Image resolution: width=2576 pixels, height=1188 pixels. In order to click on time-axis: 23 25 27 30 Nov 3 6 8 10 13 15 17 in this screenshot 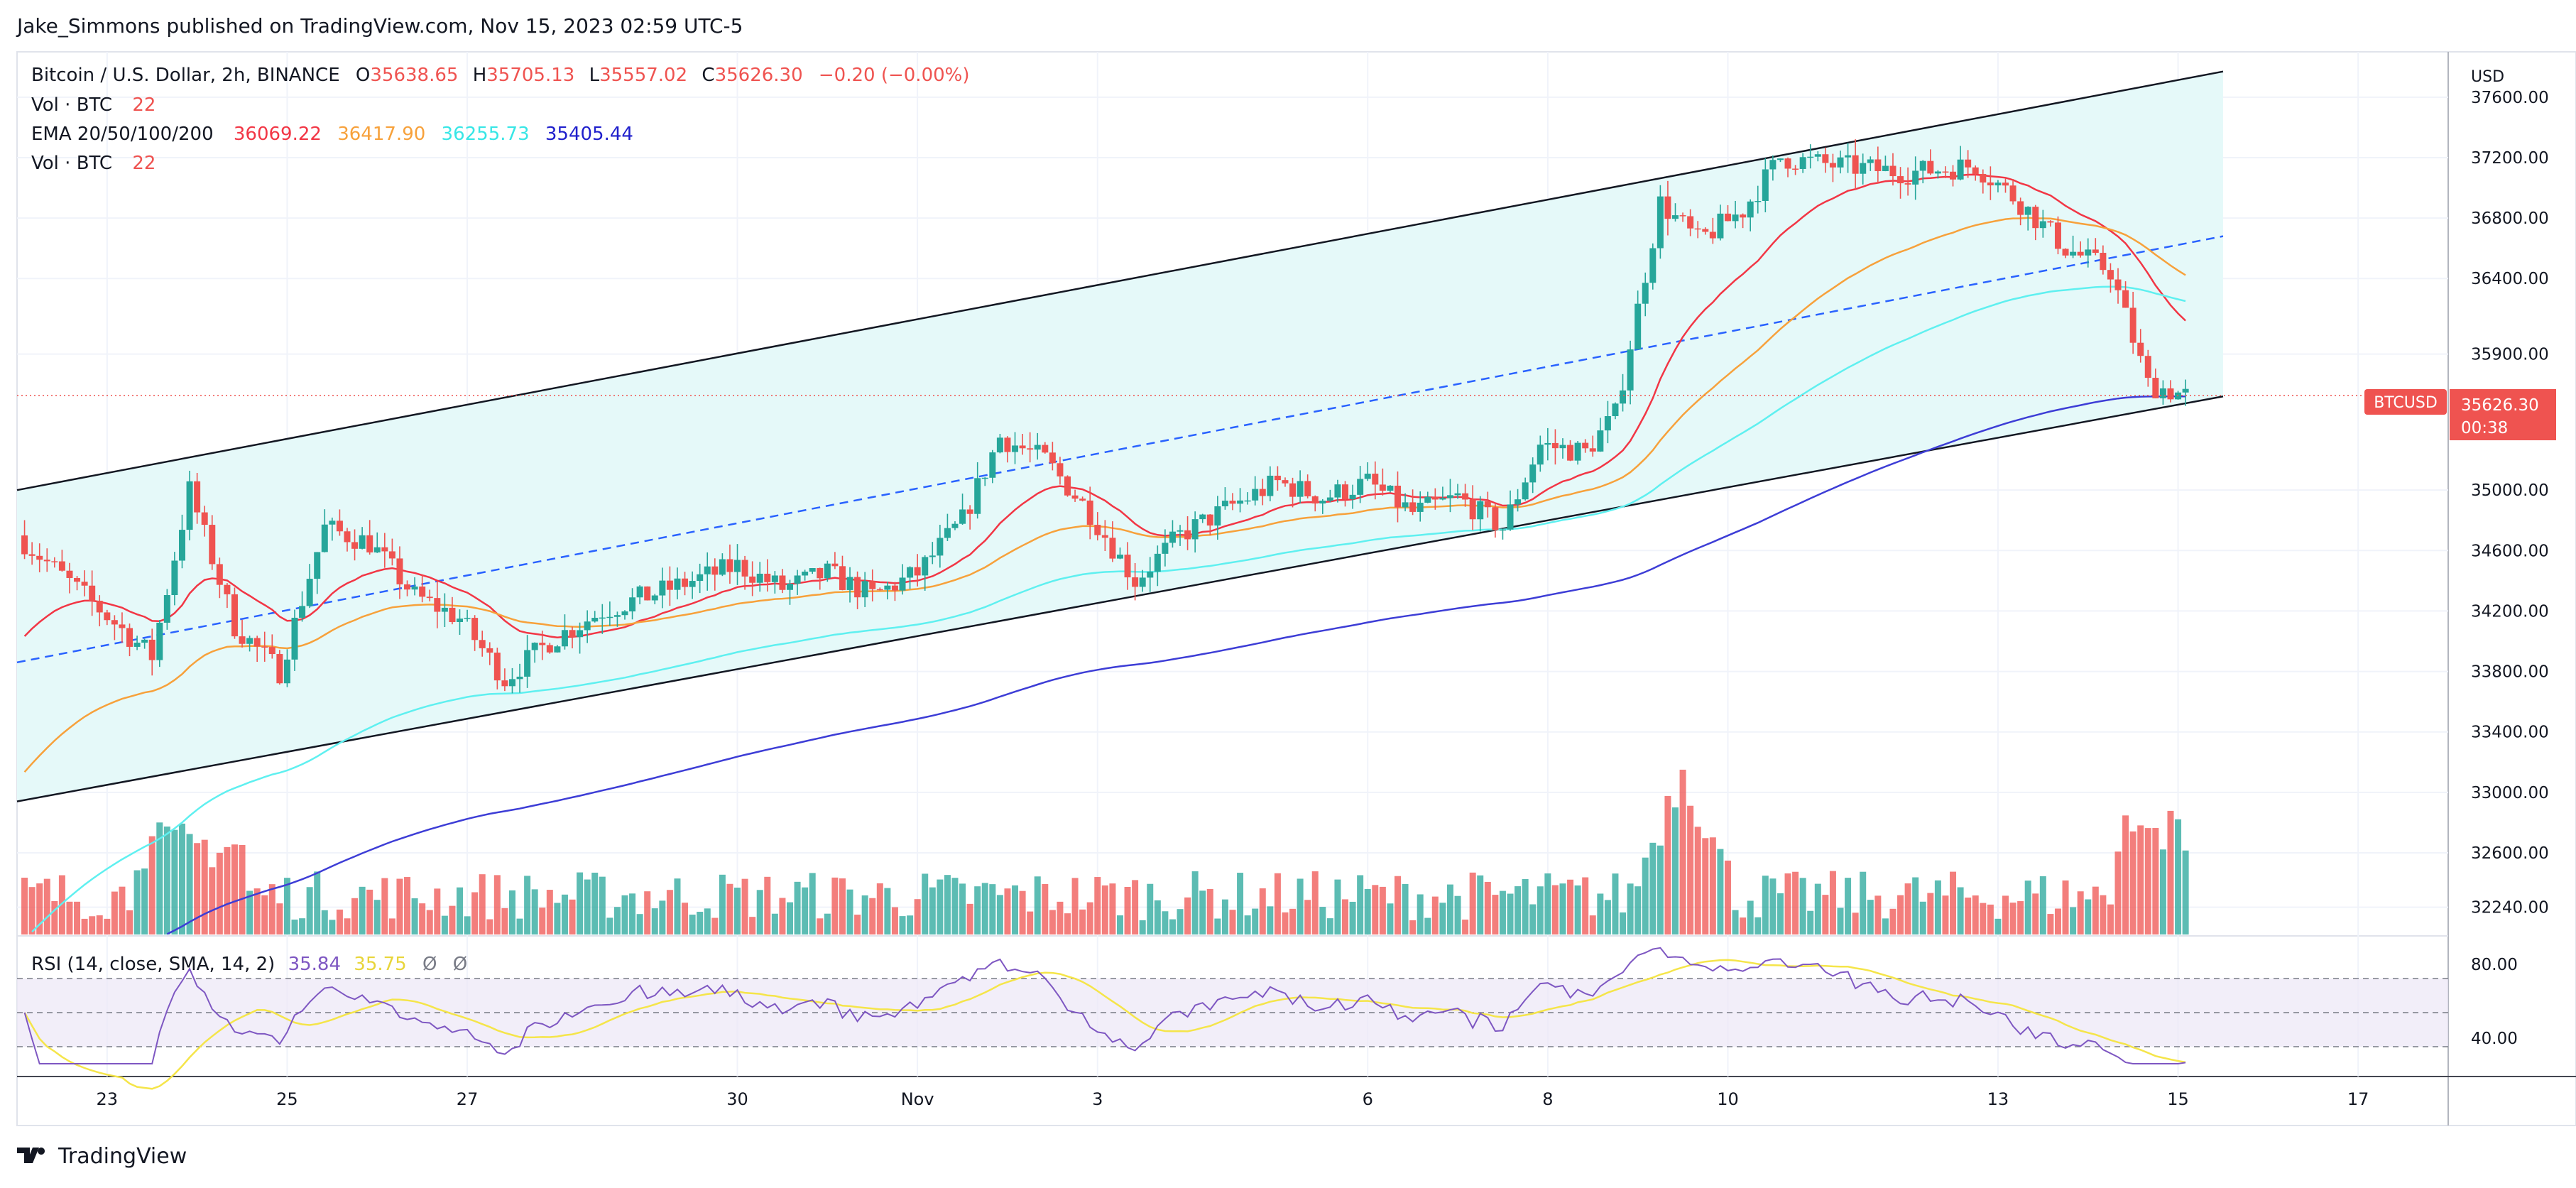, I will do `click(1233, 1099)`.